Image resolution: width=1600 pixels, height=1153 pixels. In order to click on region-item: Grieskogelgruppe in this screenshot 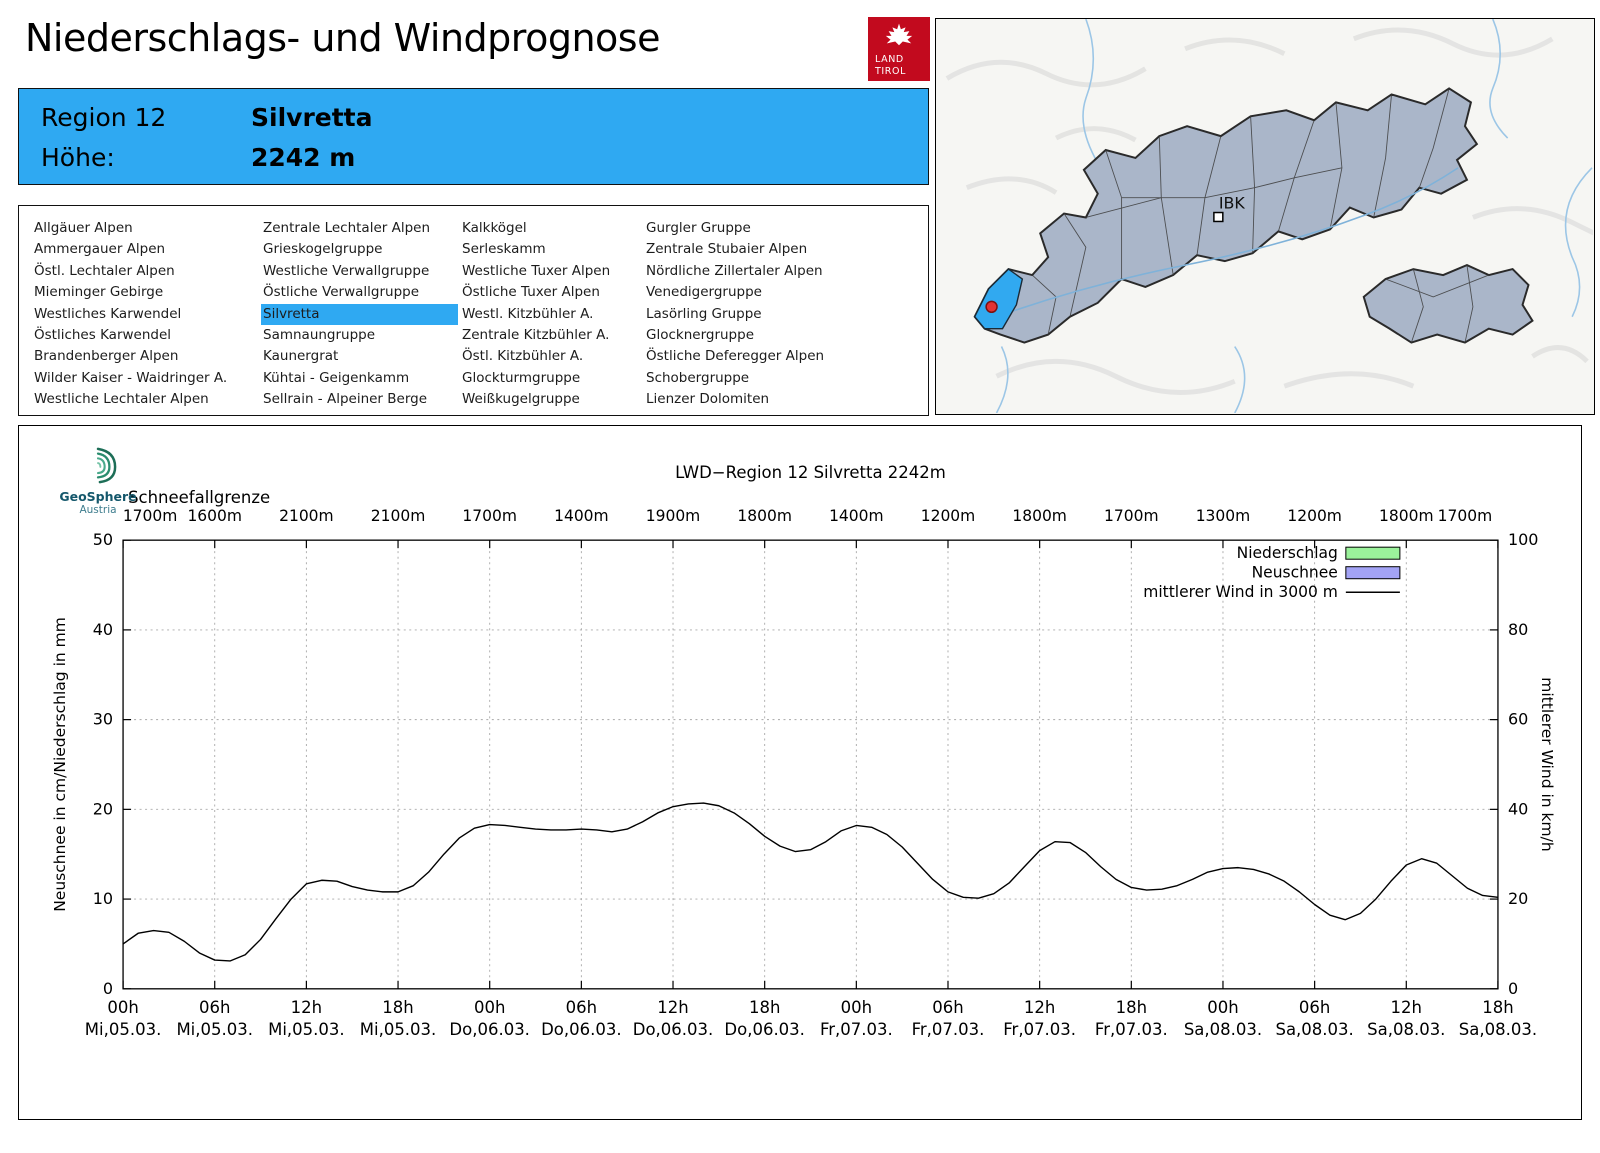, I will do `click(323, 249)`.